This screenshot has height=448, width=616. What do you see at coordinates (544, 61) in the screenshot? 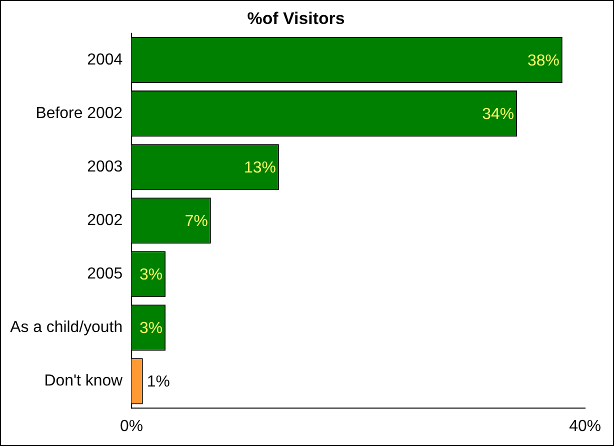
I see `data-label: 38%` at bounding box center [544, 61].